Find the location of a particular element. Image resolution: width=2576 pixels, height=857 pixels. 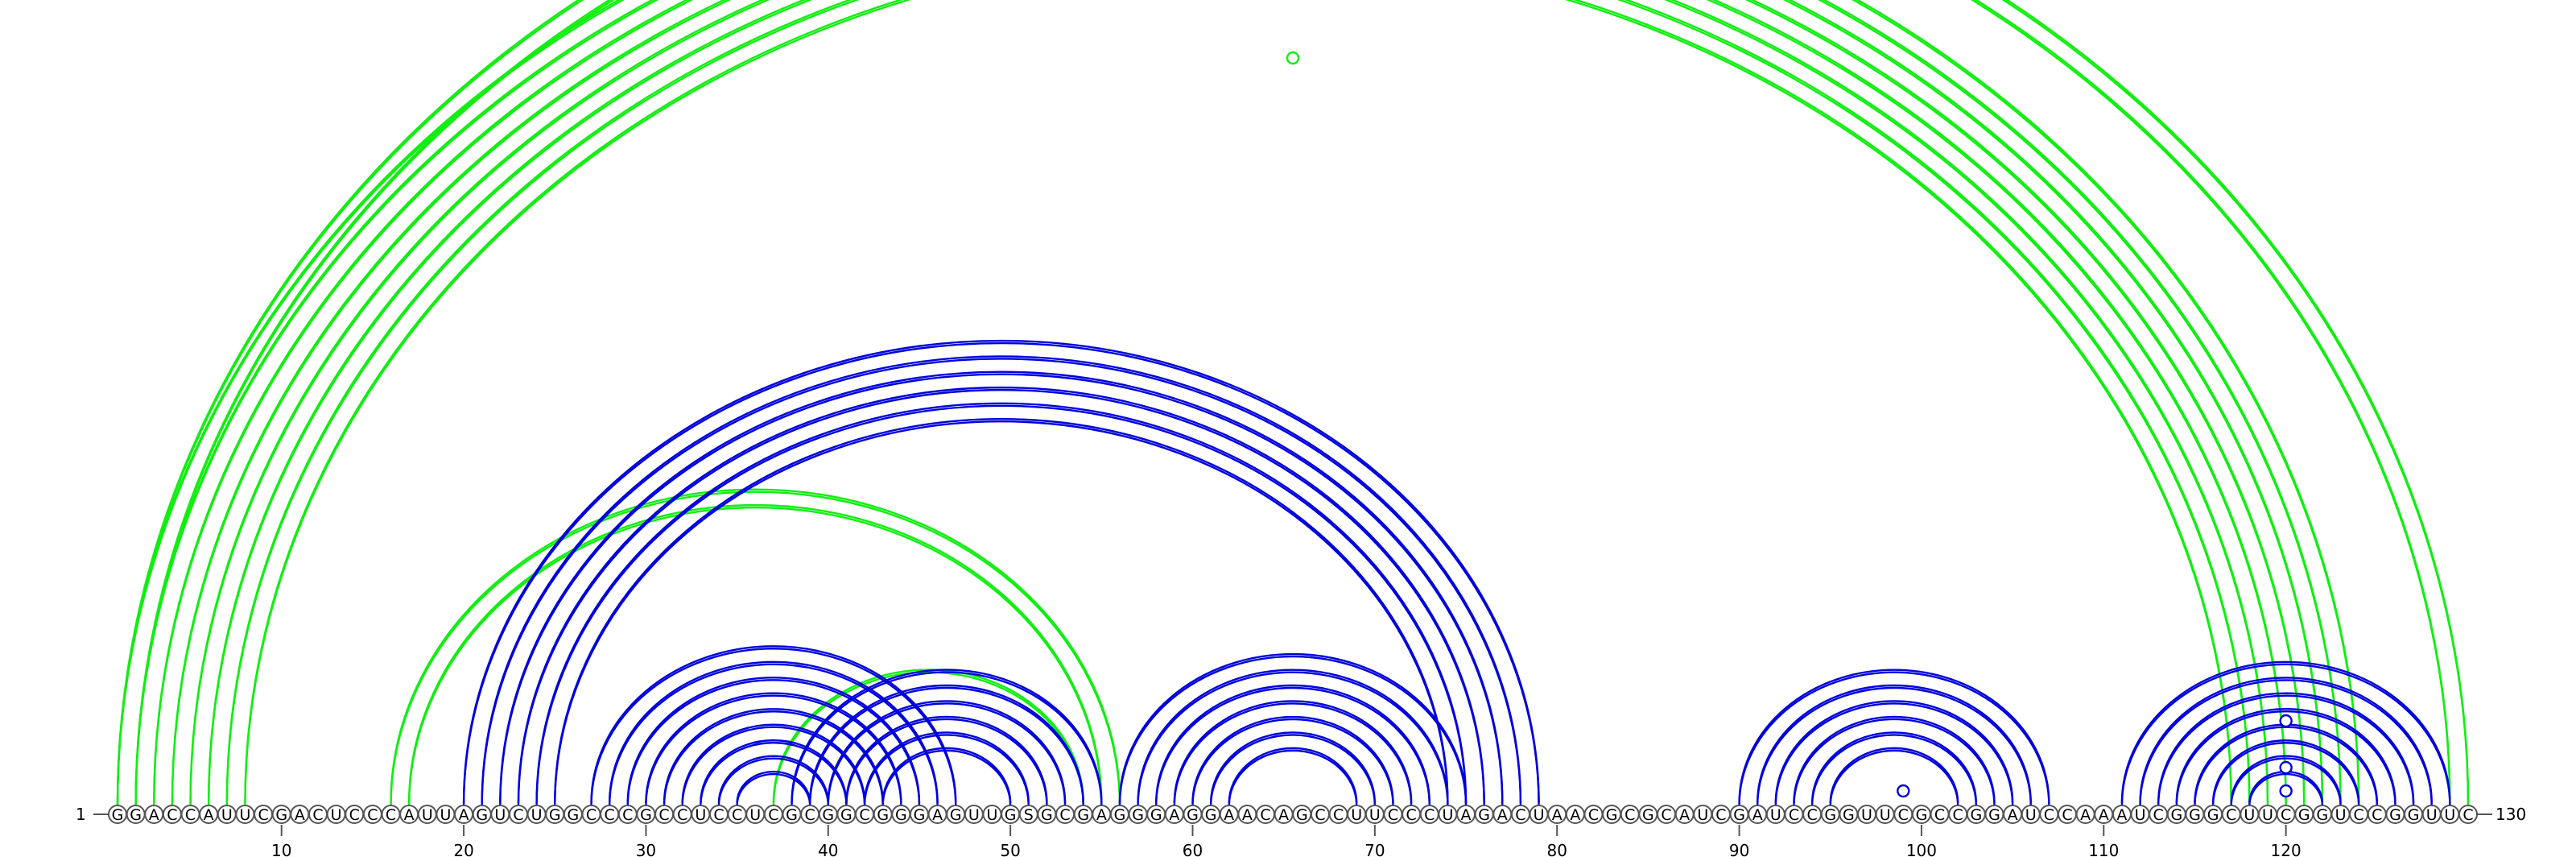

base-pair-arc-31-43-edge is located at coordinates (773, 755).